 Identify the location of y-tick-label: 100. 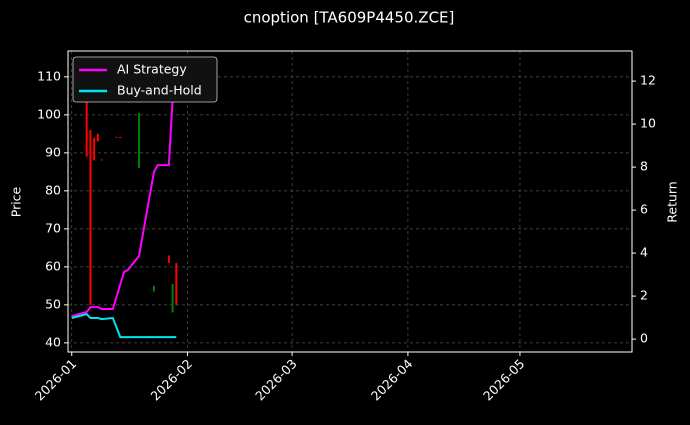
(49, 113).